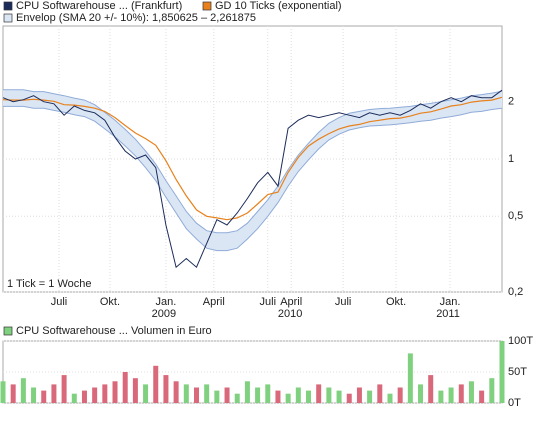 This screenshot has height=423, width=545. What do you see at coordinates (49, 284) in the screenshot?
I see `note: 1 Tick = 1 Woche` at bounding box center [49, 284].